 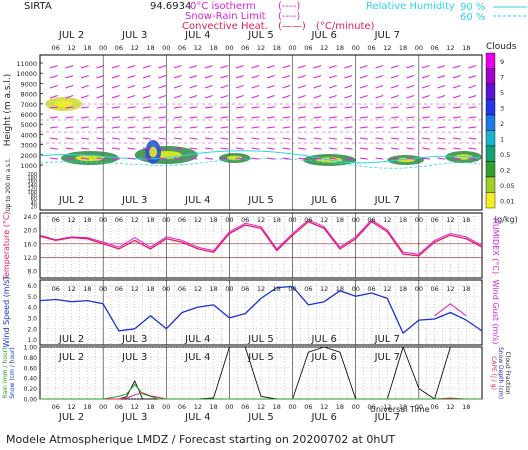 I want to click on colorbar-tick-3: 3, so click(x=502, y=108).